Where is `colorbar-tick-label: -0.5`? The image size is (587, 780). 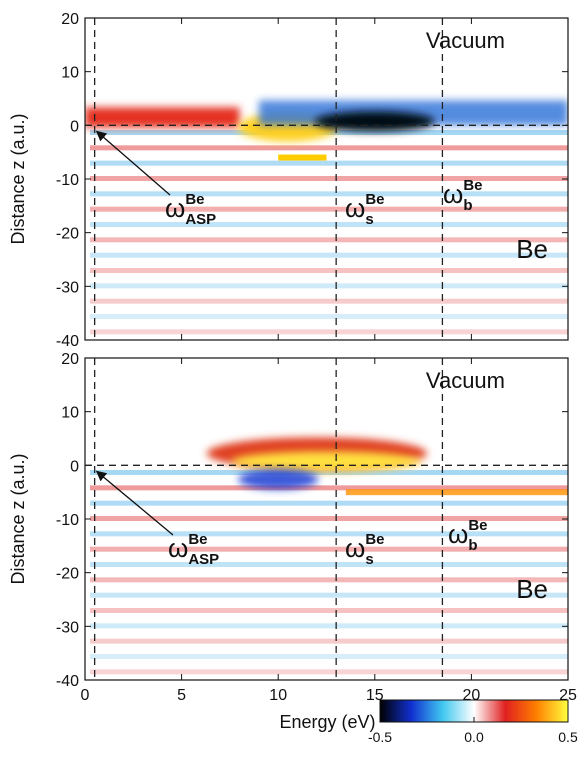
colorbar-tick-label: -0.5 is located at coordinates (380, 737).